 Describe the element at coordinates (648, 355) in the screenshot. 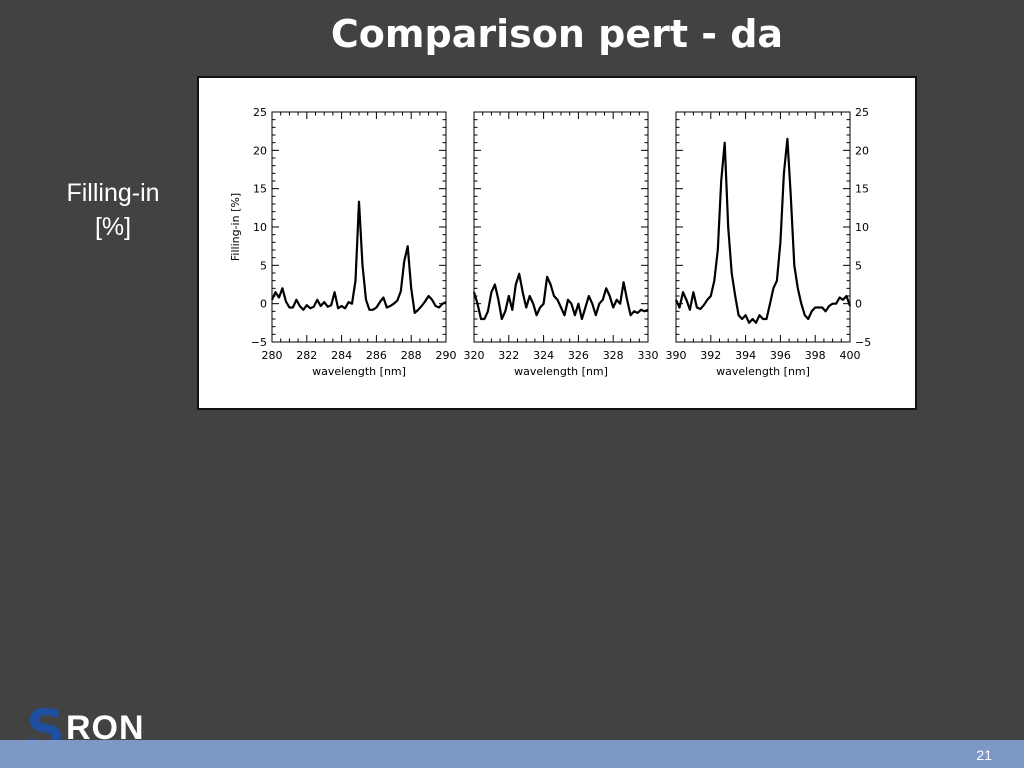

I see `x-tick-label: 330` at that location.